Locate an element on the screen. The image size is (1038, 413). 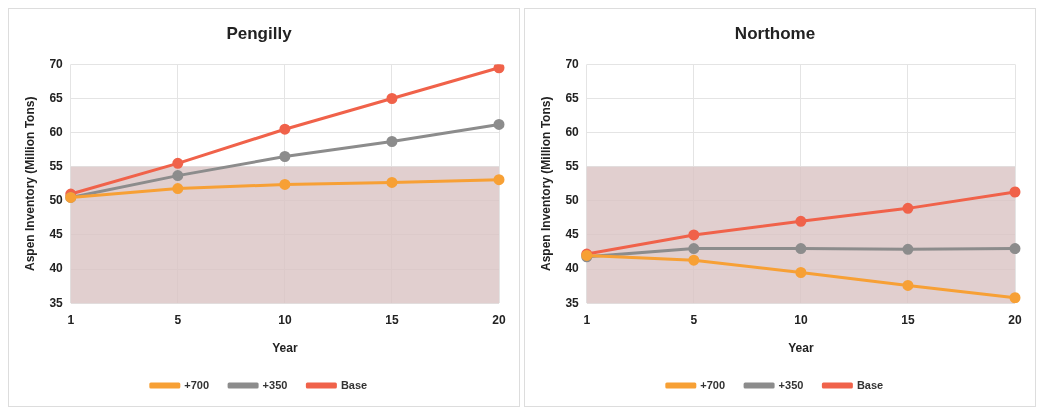
chart-title: Pengilly is located at coordinates (259, 33).